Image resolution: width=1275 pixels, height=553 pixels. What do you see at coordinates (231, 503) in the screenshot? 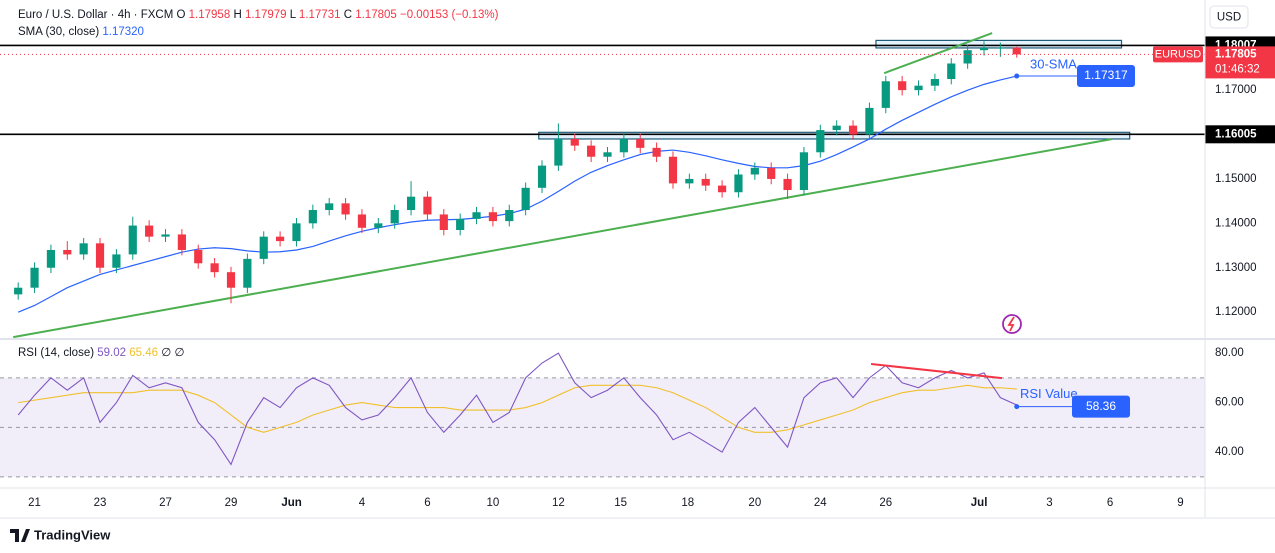
I see `x-tick-label: 29` at bounding box center [231, 503].